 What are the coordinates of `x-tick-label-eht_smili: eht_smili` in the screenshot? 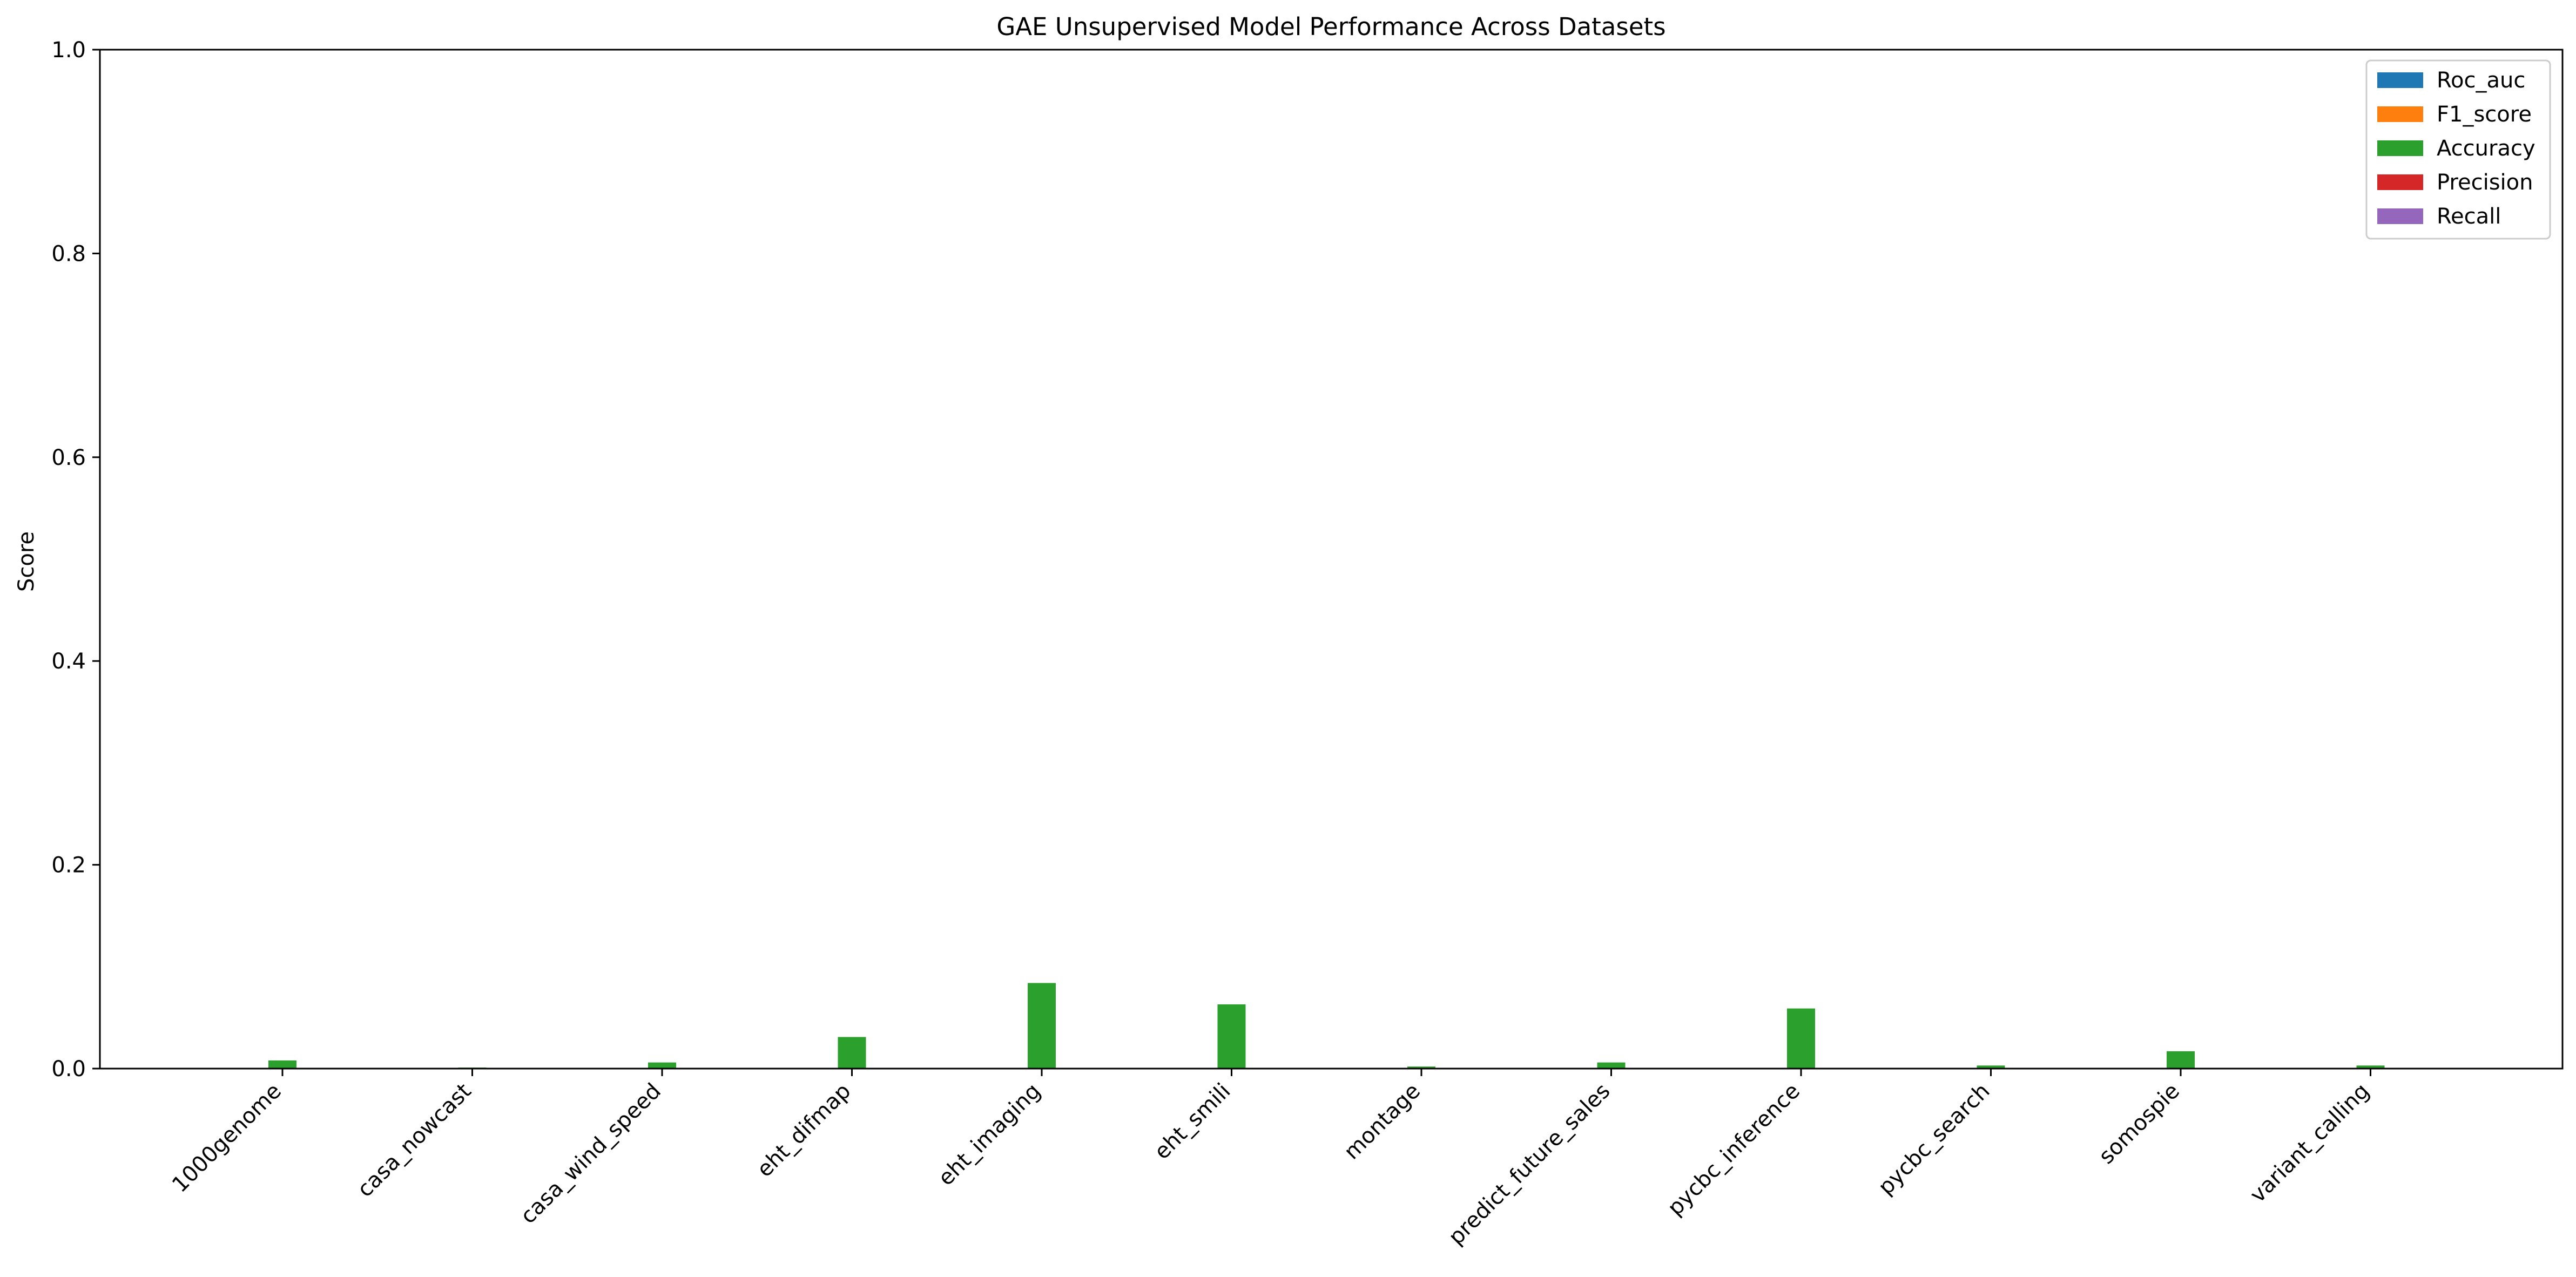 It's located at (1193, 1122).